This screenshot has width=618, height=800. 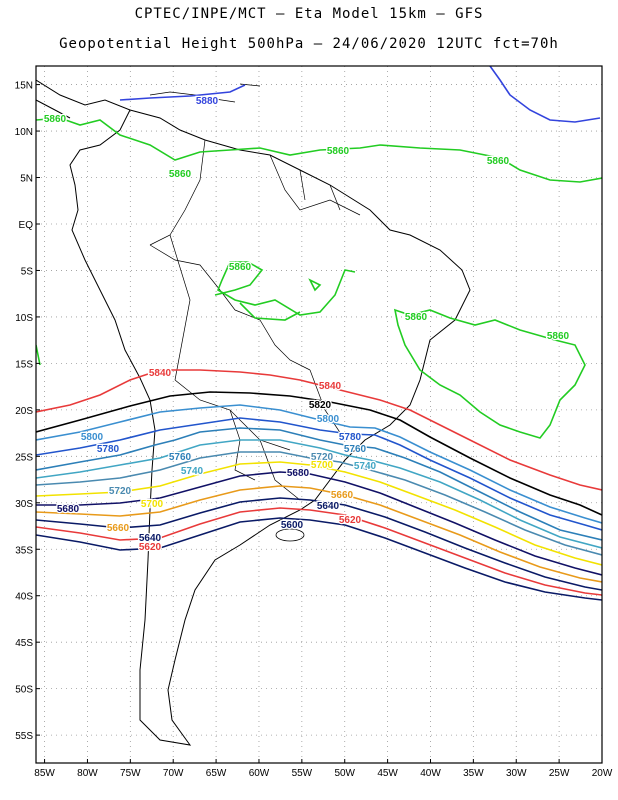 I want to click on lon-tick-label: 55W, so click(x=302, y=773).